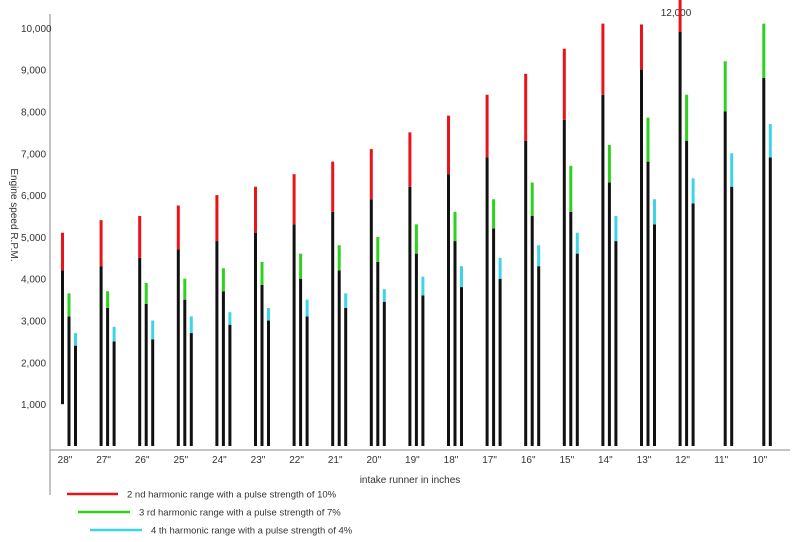 The height and width of the screenshot is (542, 800). I want to click on x-tick-label: 25", so click(180, 460).